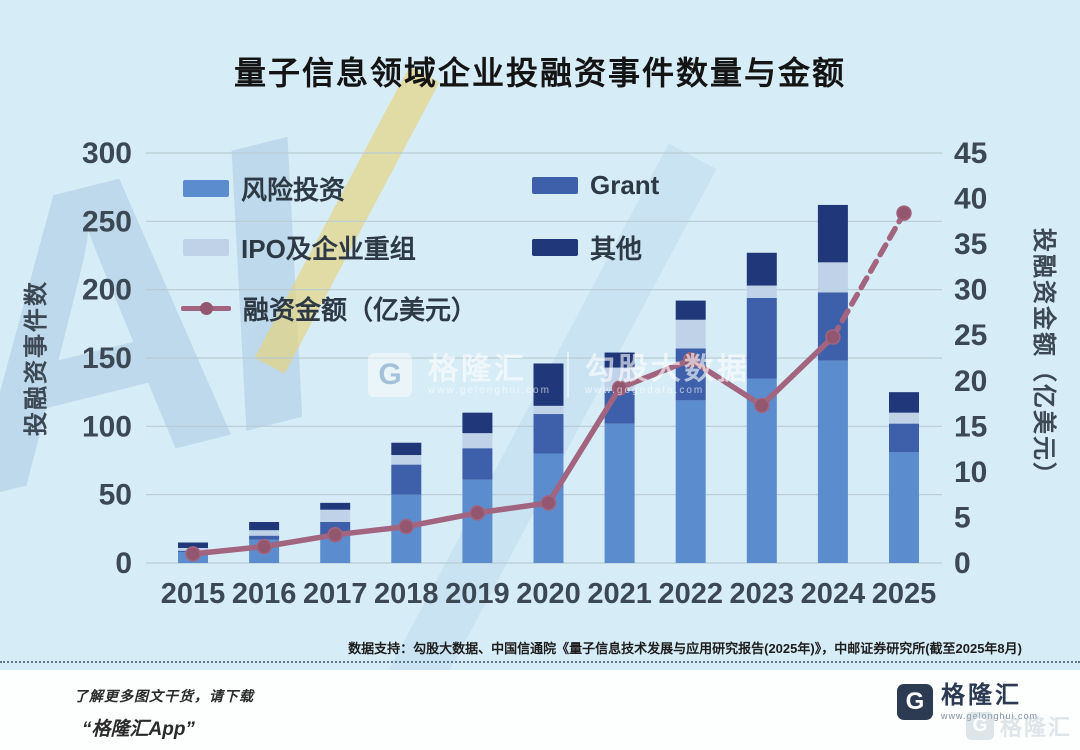  What do you see at coordinates (107, 358) in the screenshot?
I see `svg-text: 150` at bounding box center [107, 358].